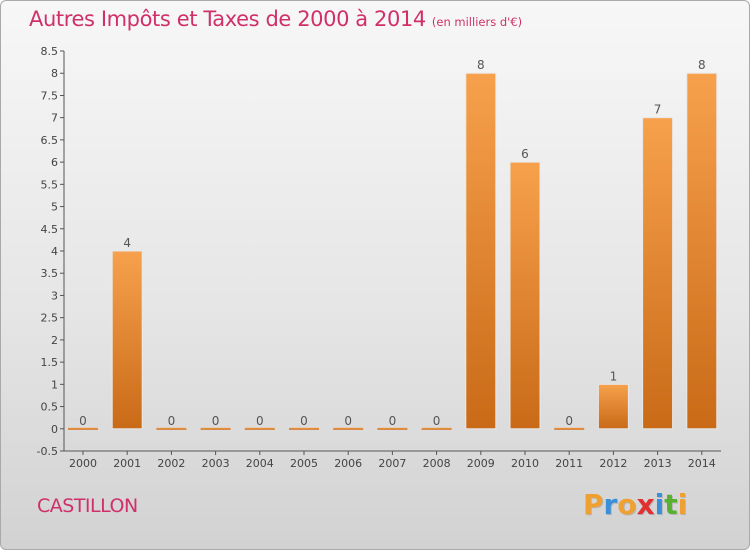  I want to click on y-tick-label: 5.5, so click(50, 184).